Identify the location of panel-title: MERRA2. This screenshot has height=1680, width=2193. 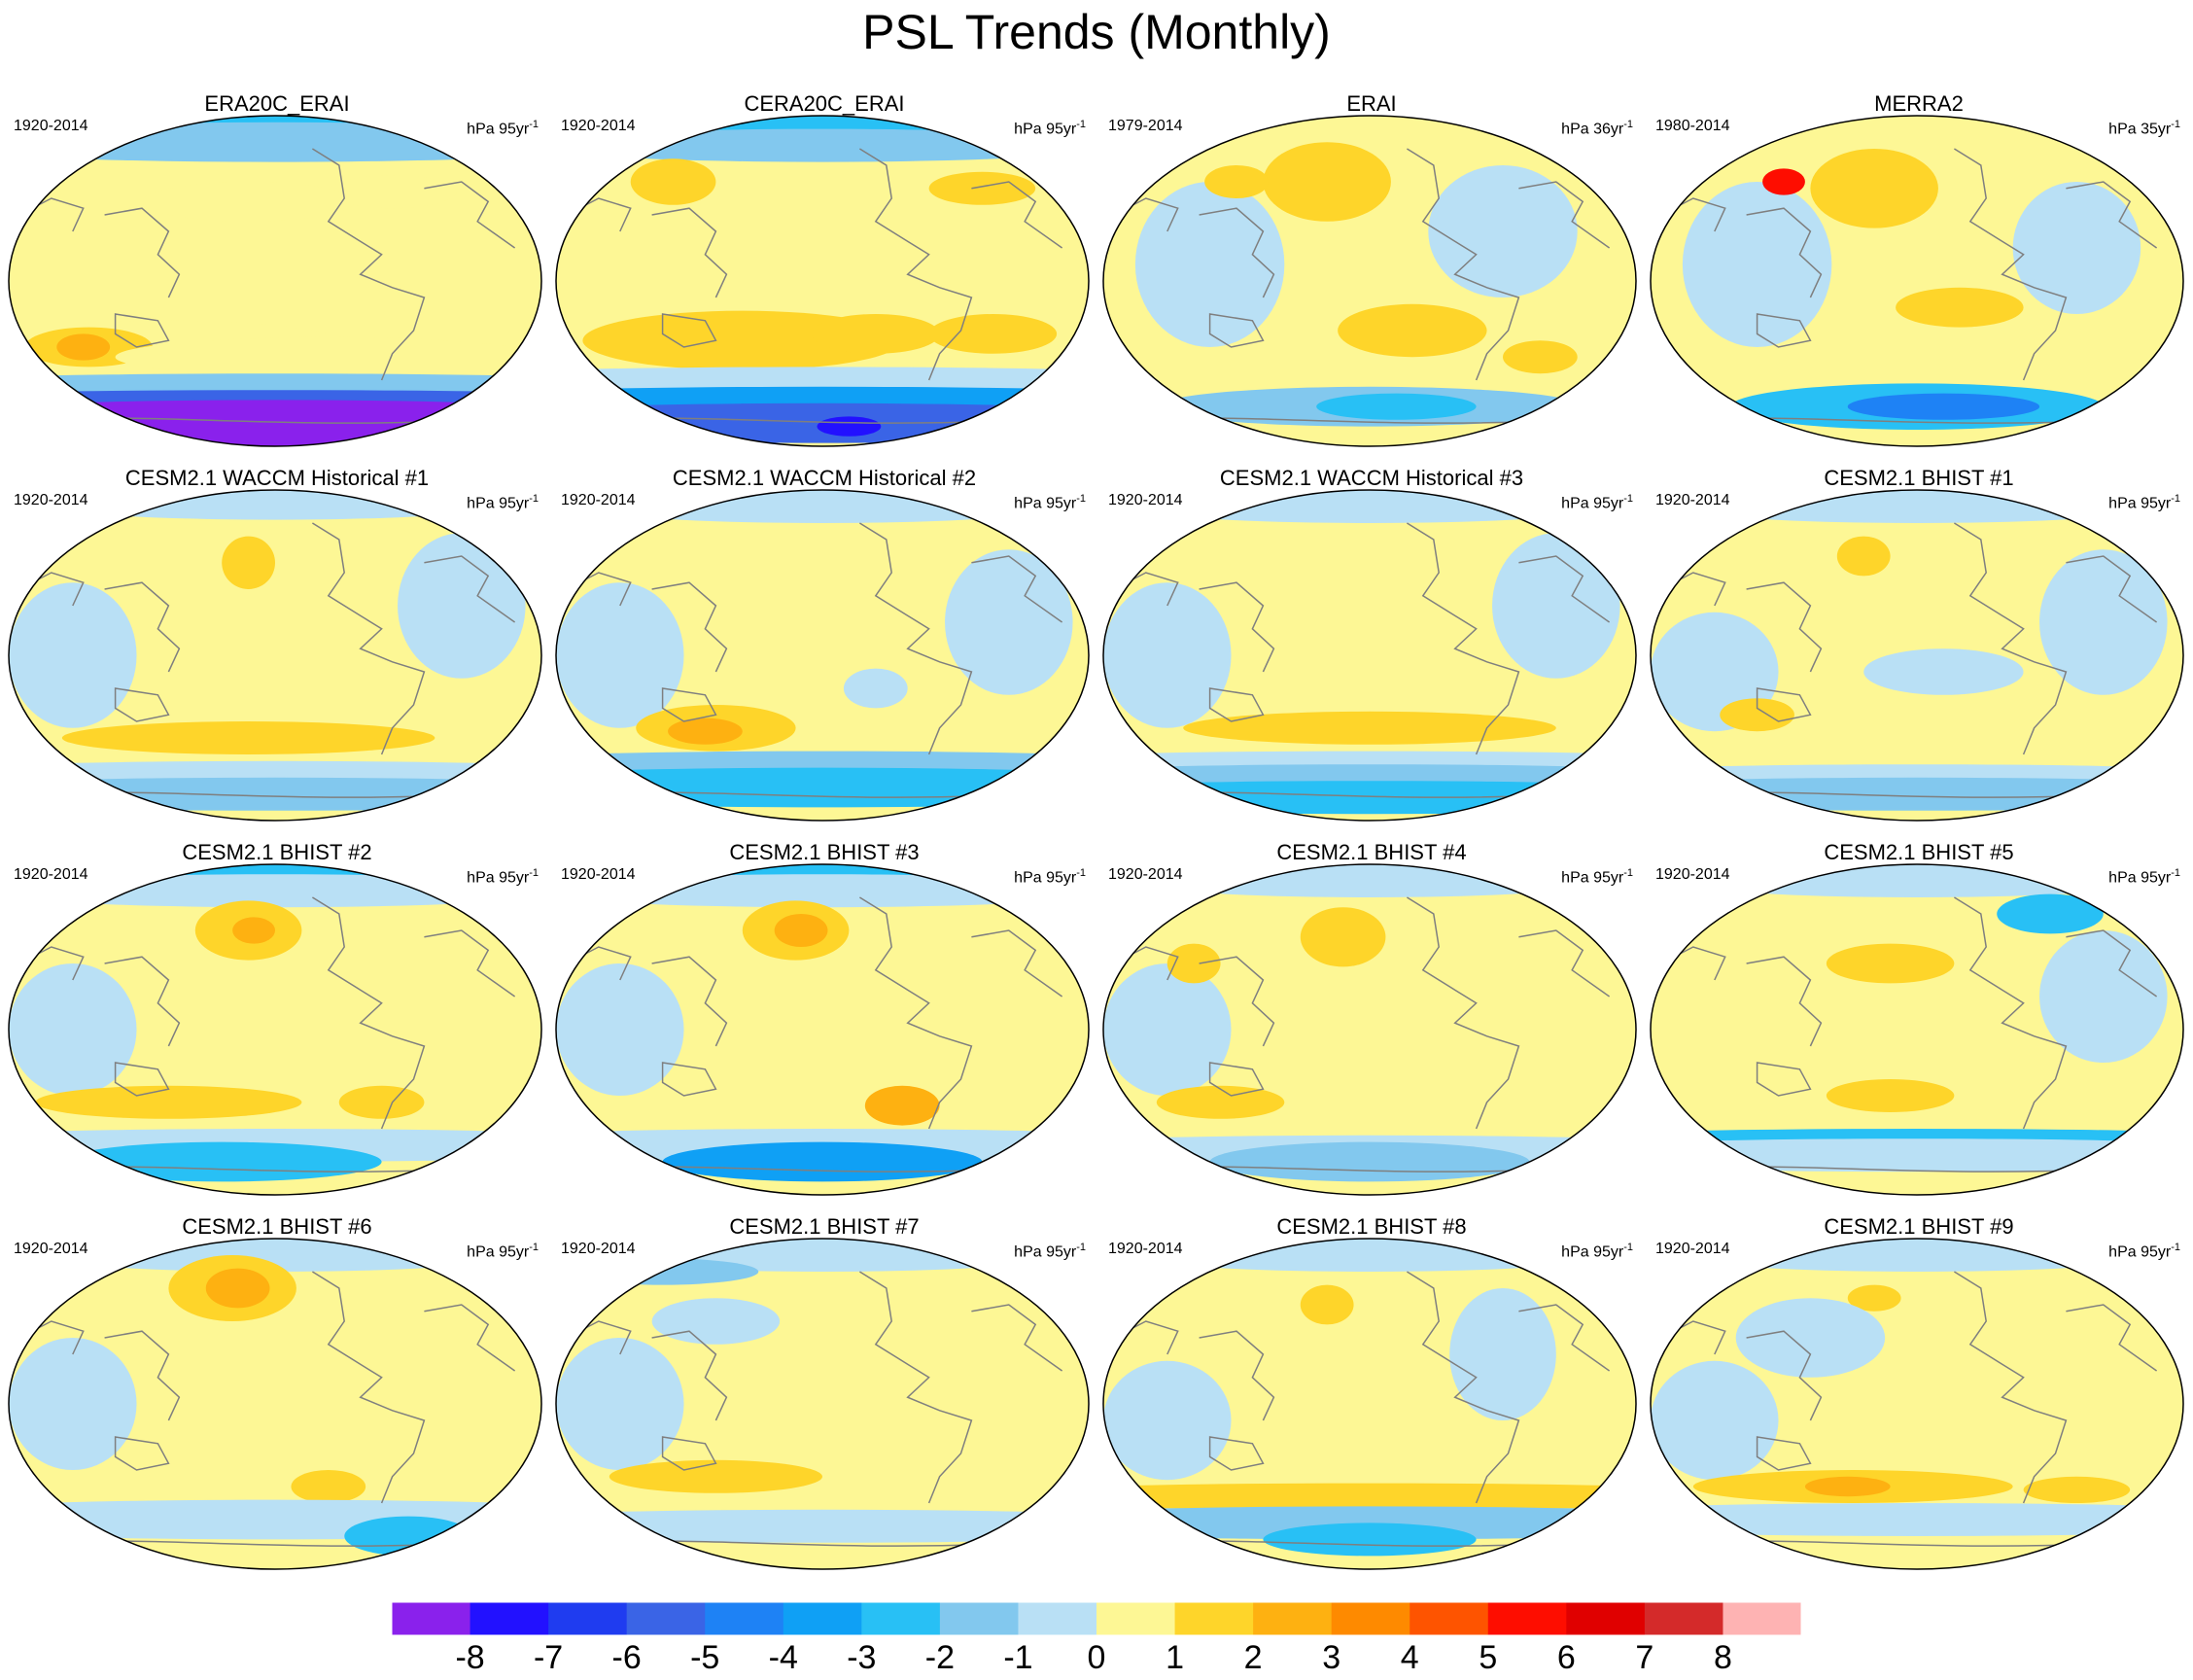
(1919, 103).